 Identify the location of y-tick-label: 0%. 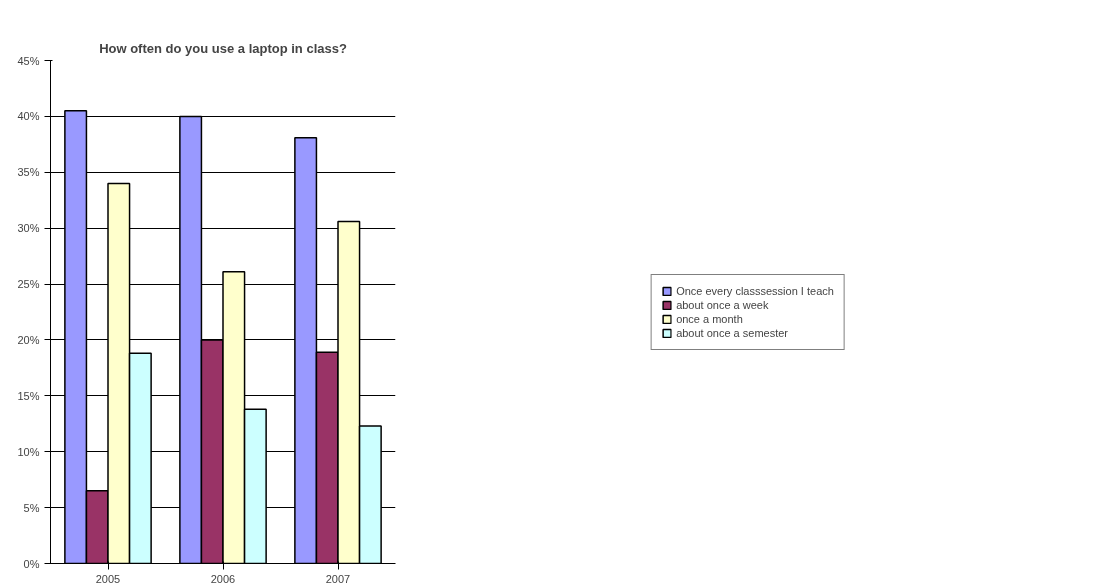
(31, 563).